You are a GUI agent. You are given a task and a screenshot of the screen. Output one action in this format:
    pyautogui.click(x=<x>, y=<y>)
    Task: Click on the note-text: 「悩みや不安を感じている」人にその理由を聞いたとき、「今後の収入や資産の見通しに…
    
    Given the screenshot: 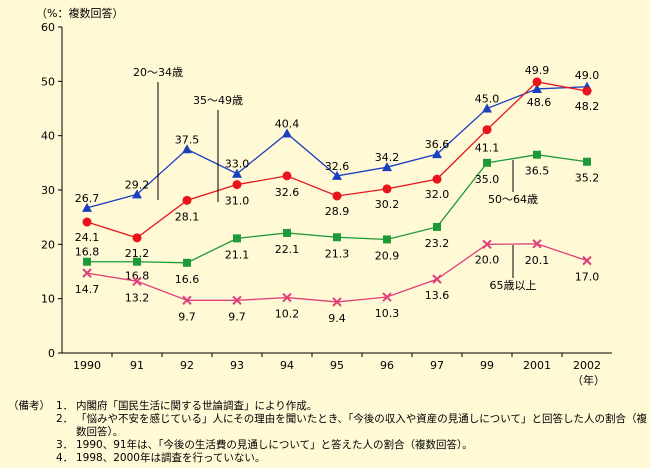 What is the action you would take?
    pyautogui.click(x=361, y=425)
    